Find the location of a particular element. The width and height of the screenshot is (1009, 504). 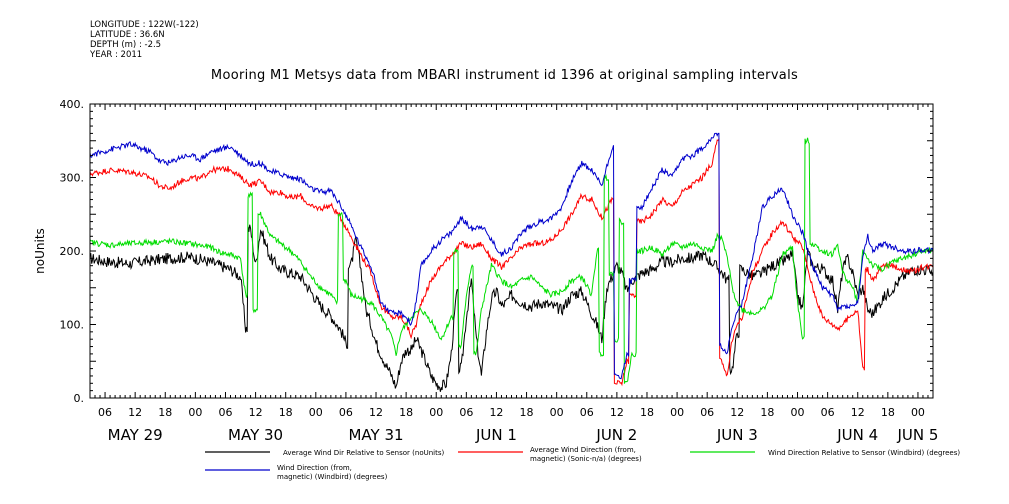

x-day-label: JUN 5 is located at coordinates (917, 435).